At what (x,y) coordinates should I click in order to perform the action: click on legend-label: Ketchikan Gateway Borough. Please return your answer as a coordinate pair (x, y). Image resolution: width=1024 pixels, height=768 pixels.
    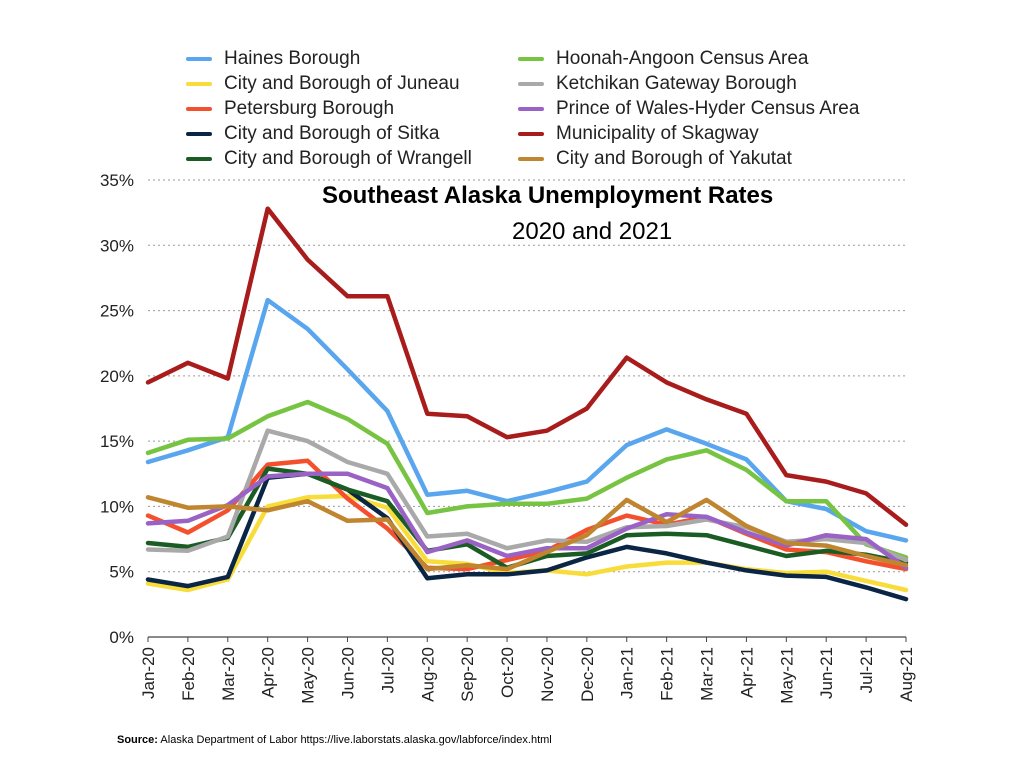
    Looking at the image, I should click on (676, 83).